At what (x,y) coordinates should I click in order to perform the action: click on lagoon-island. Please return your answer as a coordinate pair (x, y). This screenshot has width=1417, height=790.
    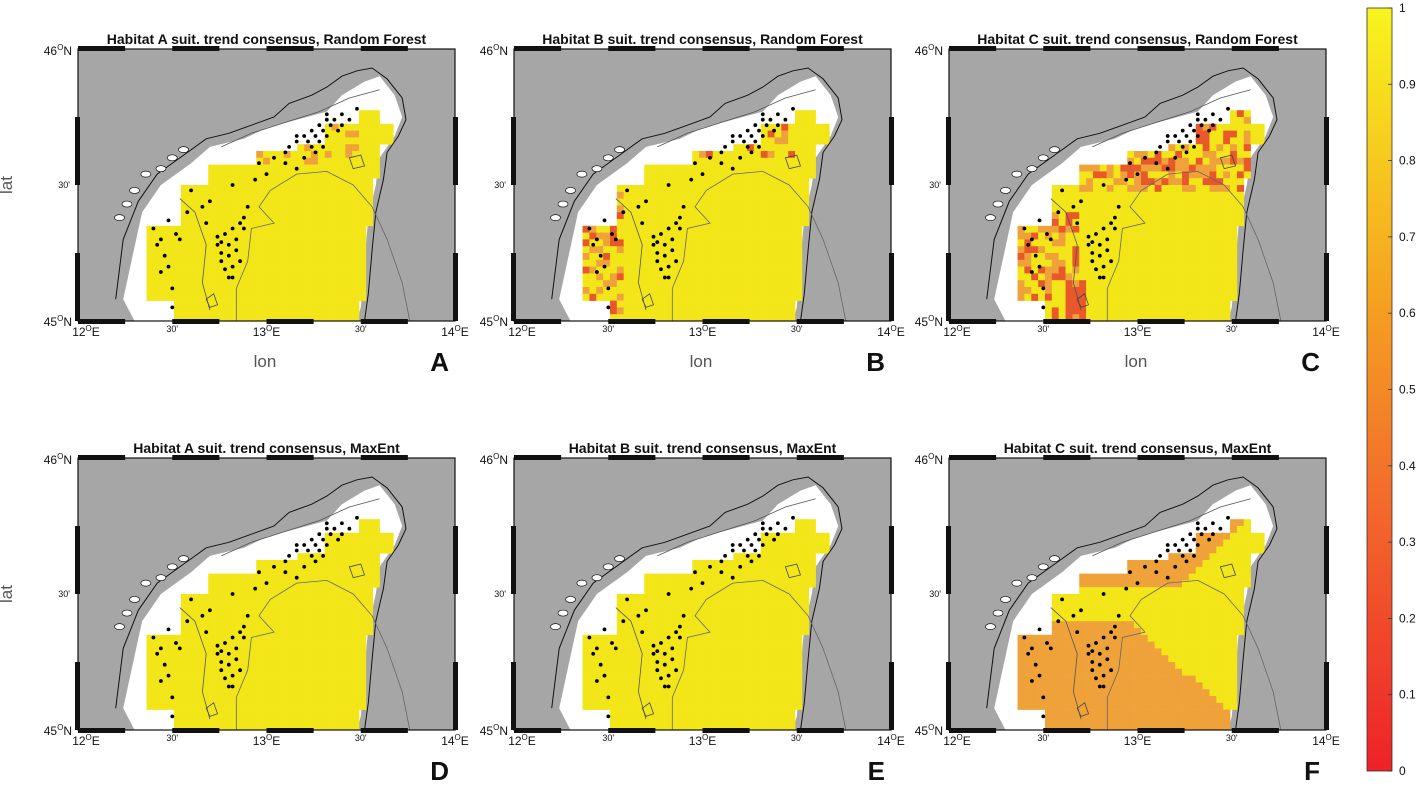
    Looking at the image, I should click on (990, 217).